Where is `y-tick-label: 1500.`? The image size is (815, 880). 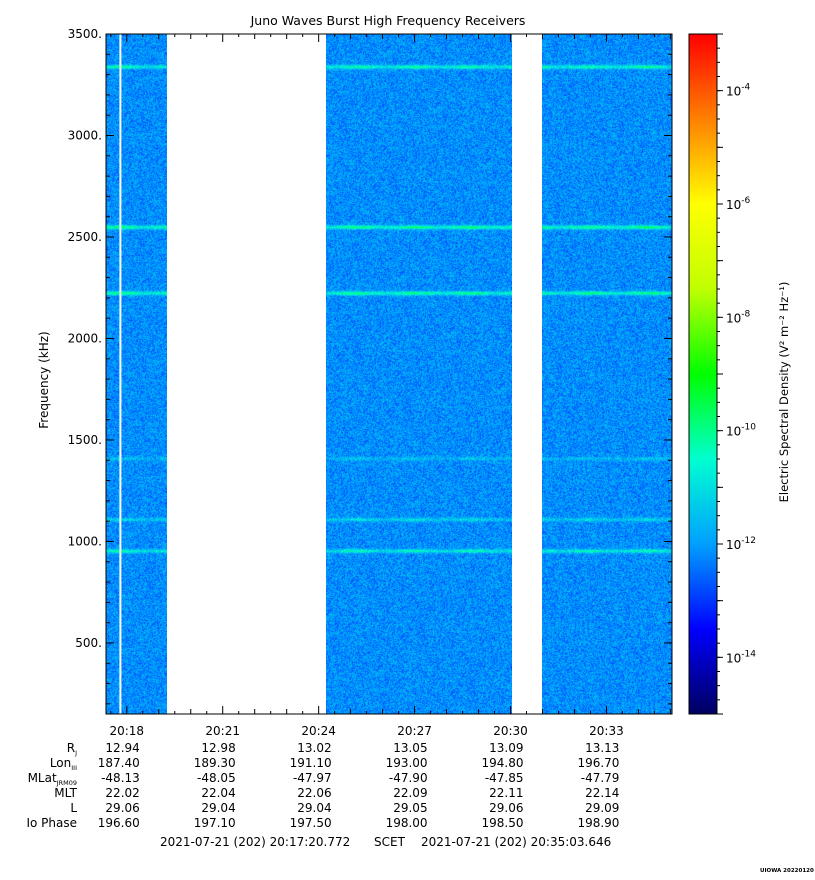 y-tick-label: 1500. is located at coordinates (85, 440).